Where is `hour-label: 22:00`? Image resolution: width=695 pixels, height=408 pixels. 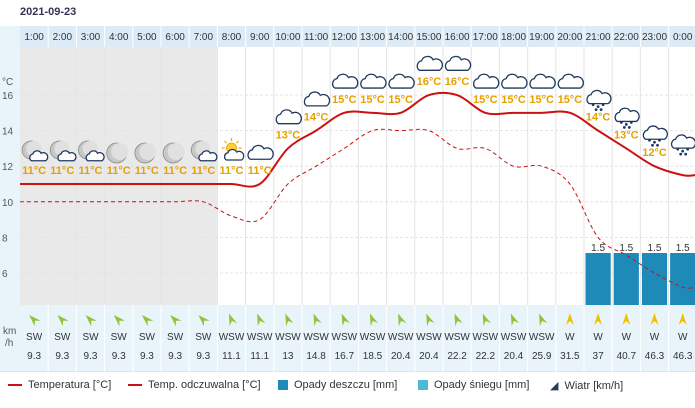
hour-label: 22:00 is located at coordinates (626, 37).